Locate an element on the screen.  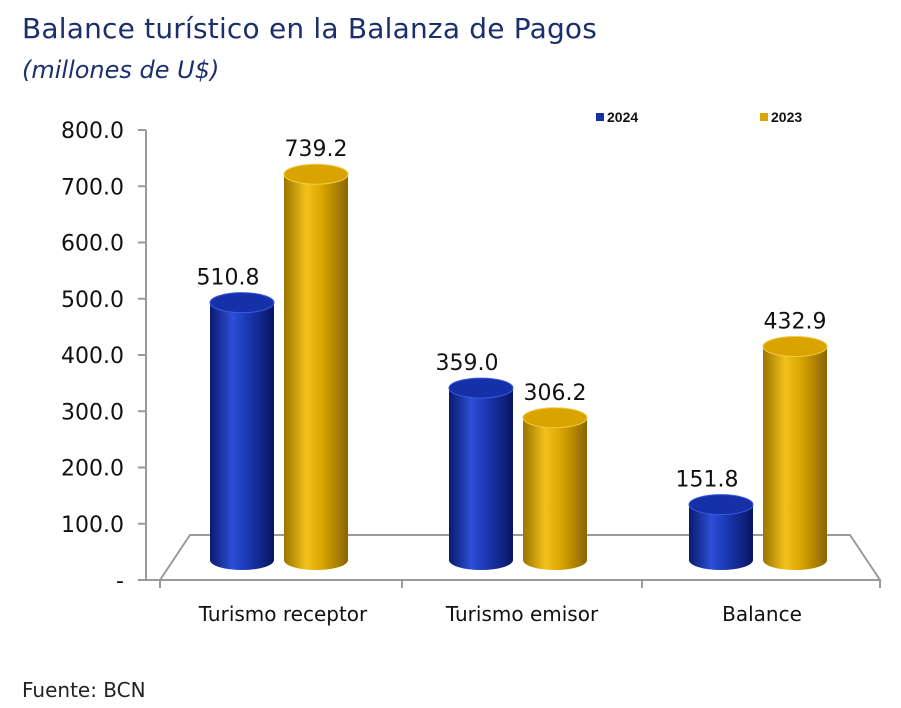
x-axis-categories: Turismo receptor Turismo emisor Balance is located at coordinates (500, 614).